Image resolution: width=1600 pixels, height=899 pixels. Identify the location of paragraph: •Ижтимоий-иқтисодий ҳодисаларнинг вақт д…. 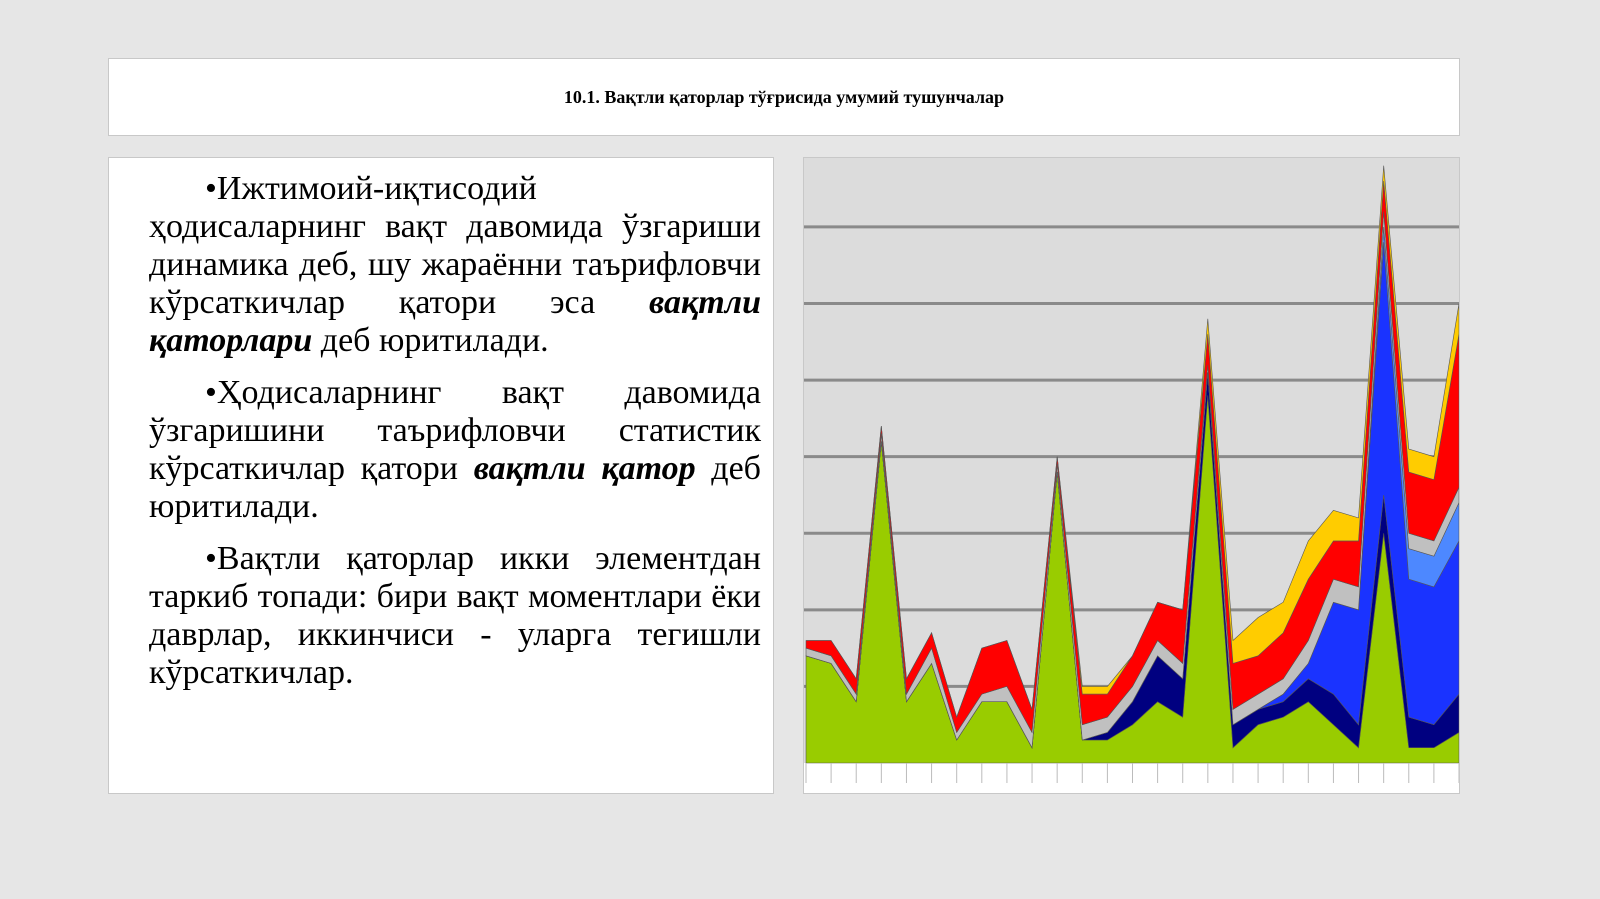
(455, 265).